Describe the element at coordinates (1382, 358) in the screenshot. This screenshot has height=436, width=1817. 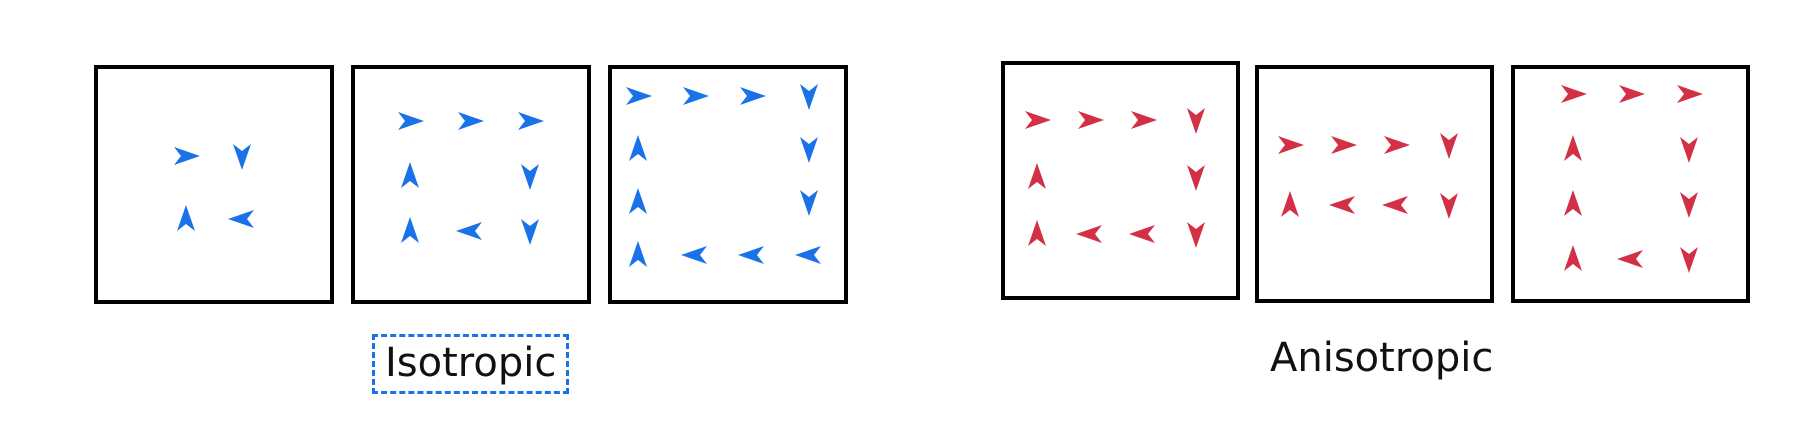
I see `anisotropic-label: Anisotropic` at that location.